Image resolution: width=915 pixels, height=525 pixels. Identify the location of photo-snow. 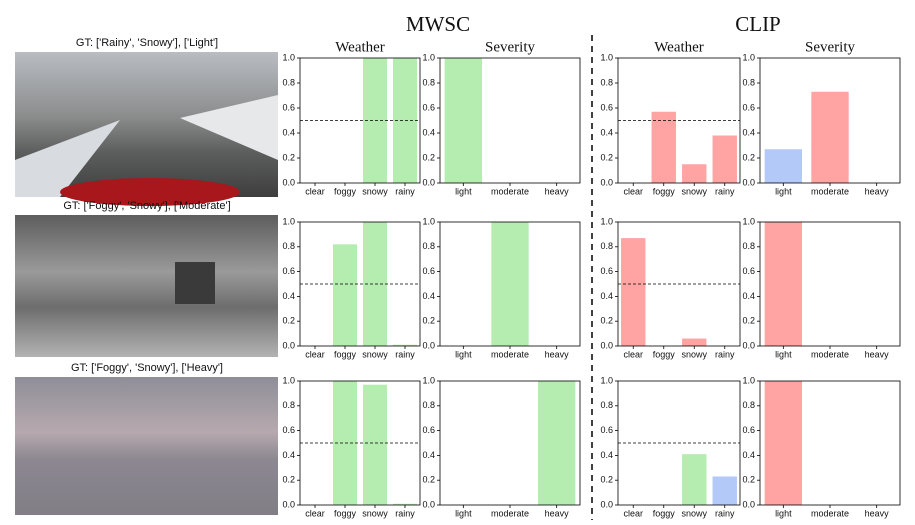
(229, 127).